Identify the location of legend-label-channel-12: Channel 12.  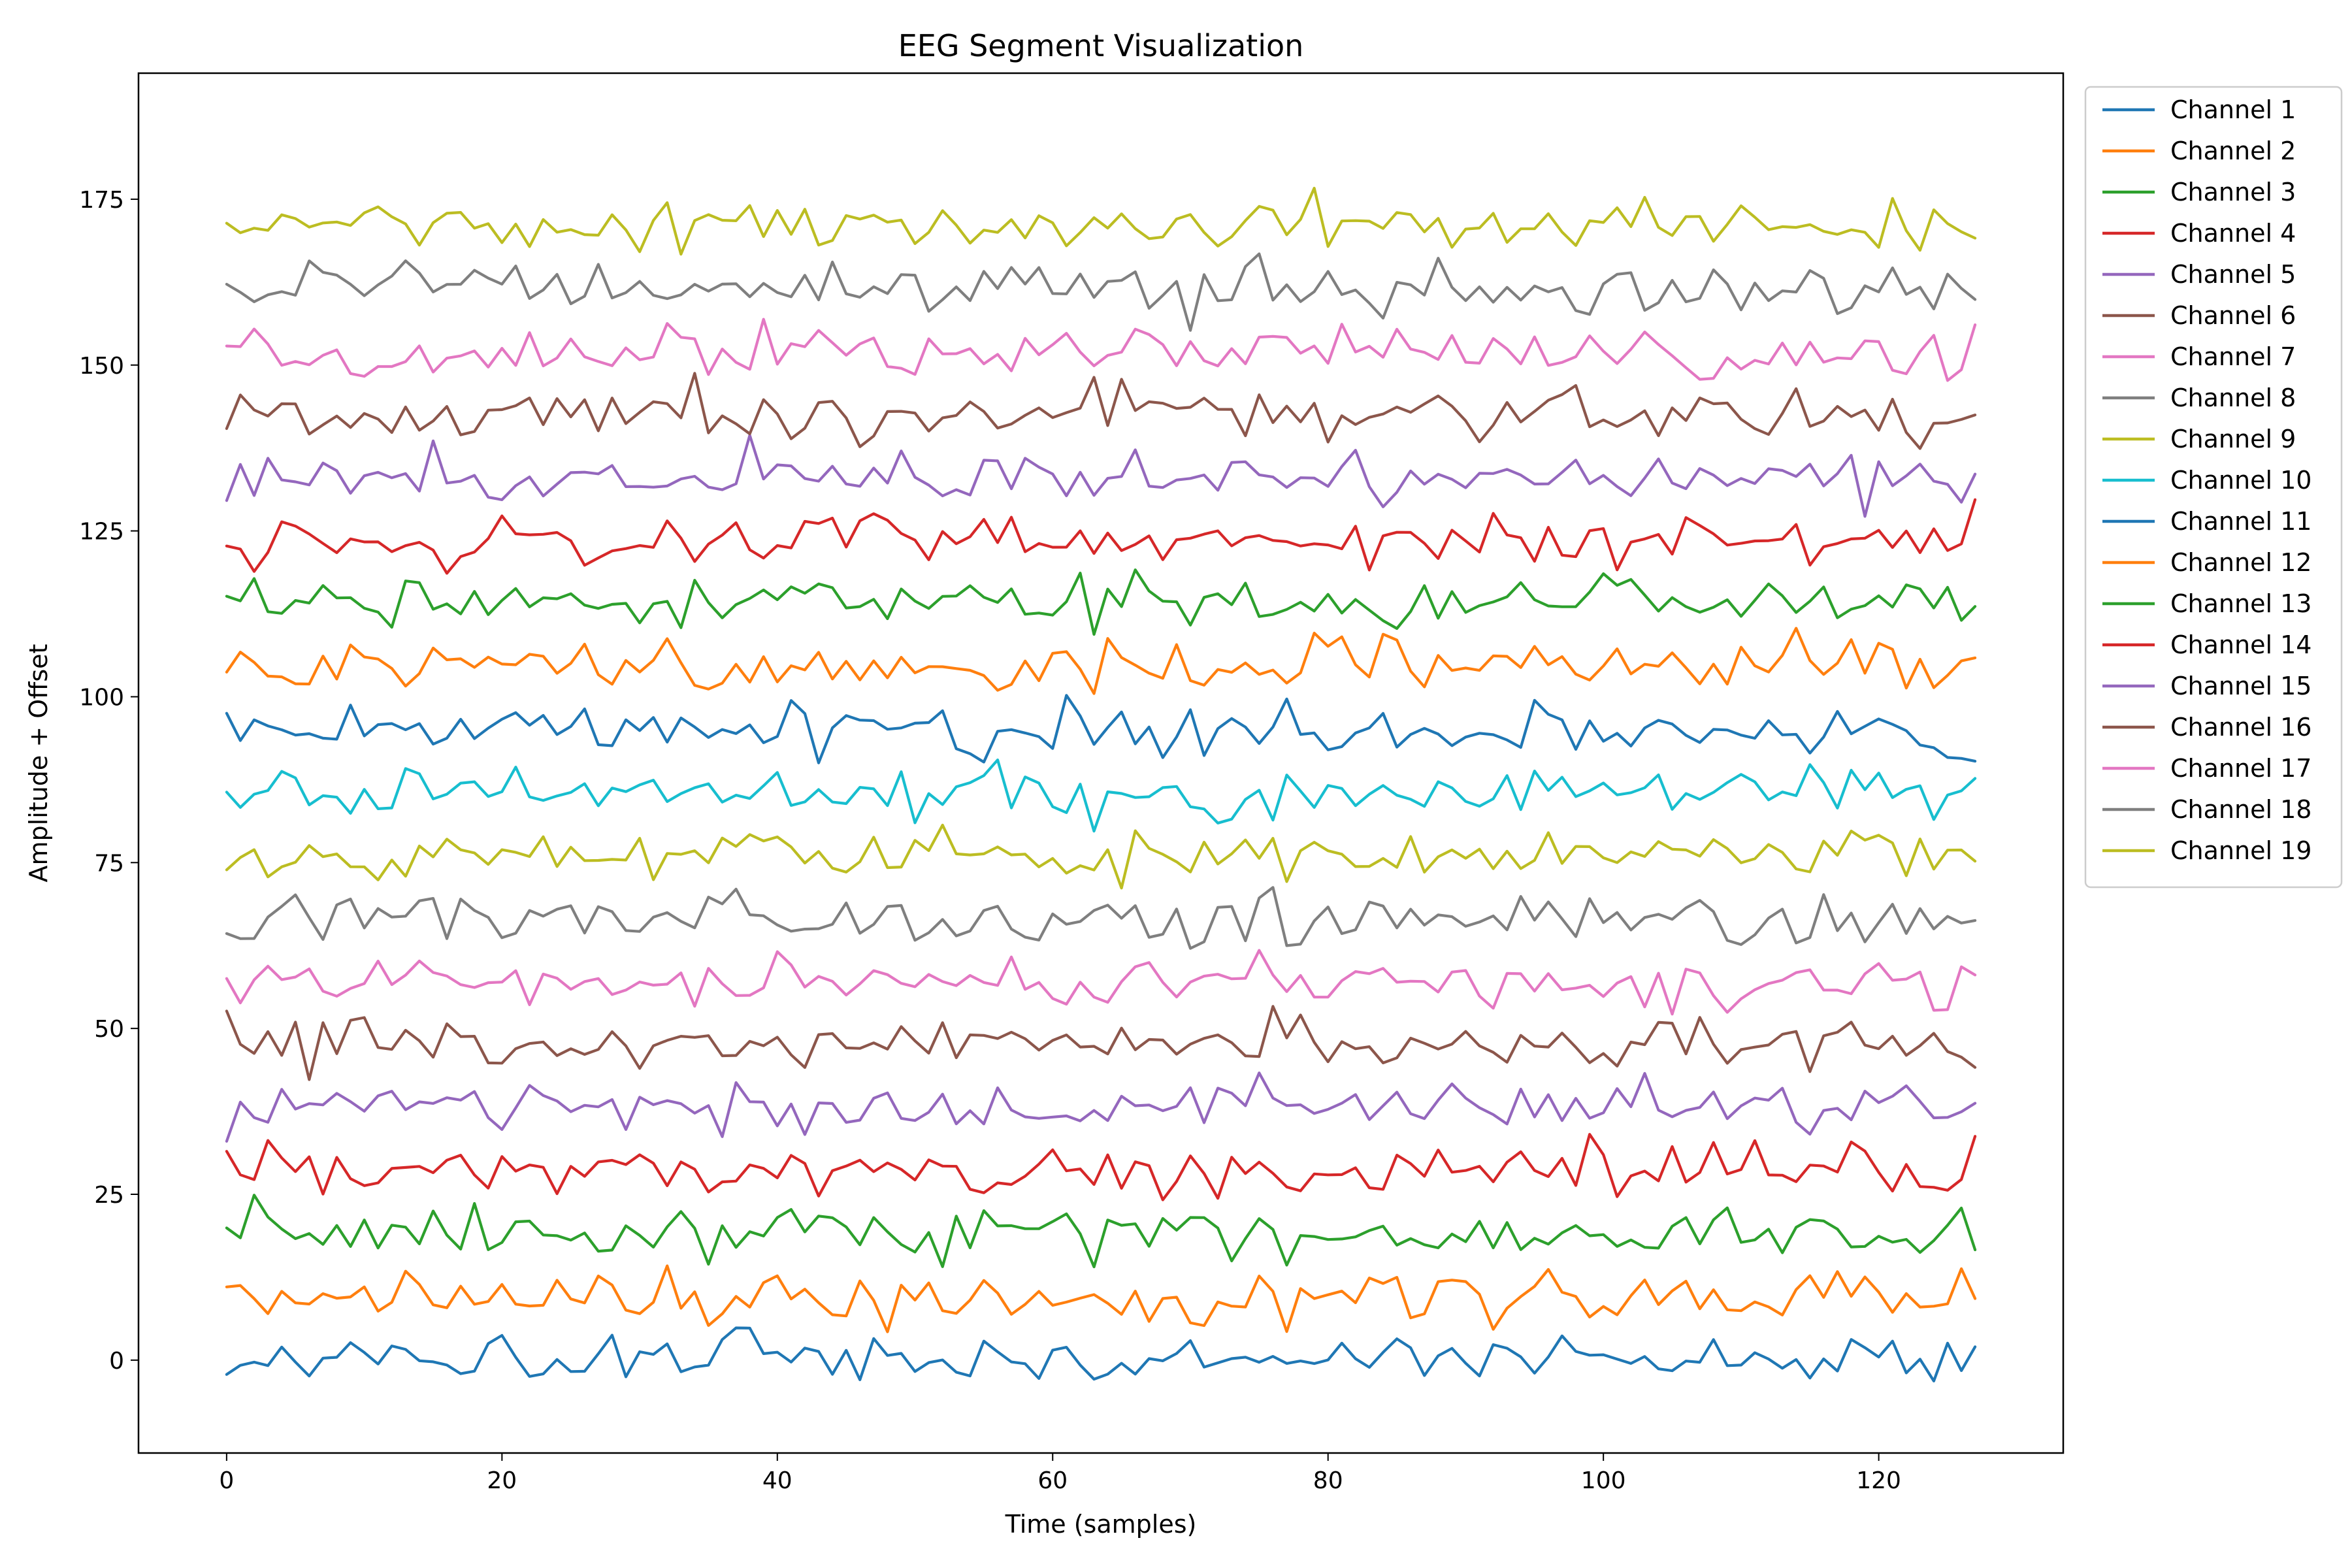
(2240, 562).